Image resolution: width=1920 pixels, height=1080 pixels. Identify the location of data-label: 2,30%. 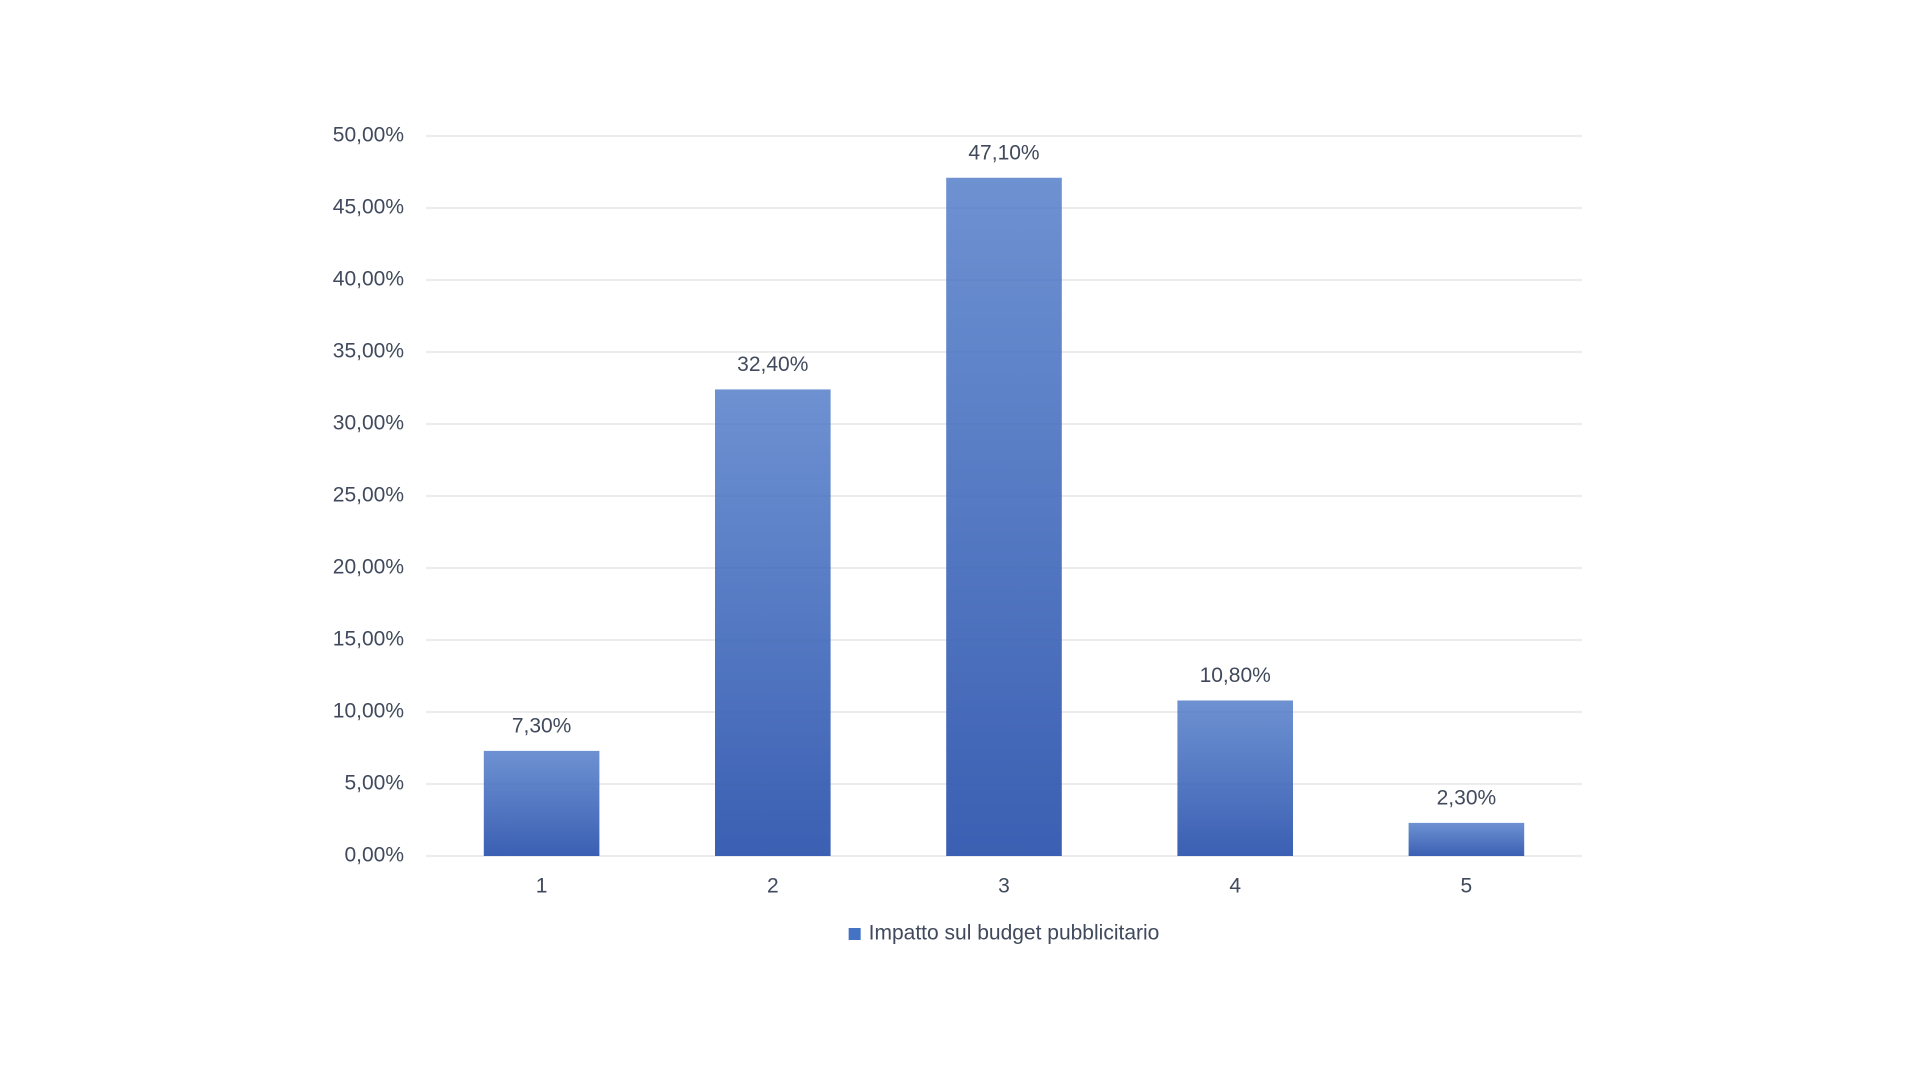
(1467, 797).